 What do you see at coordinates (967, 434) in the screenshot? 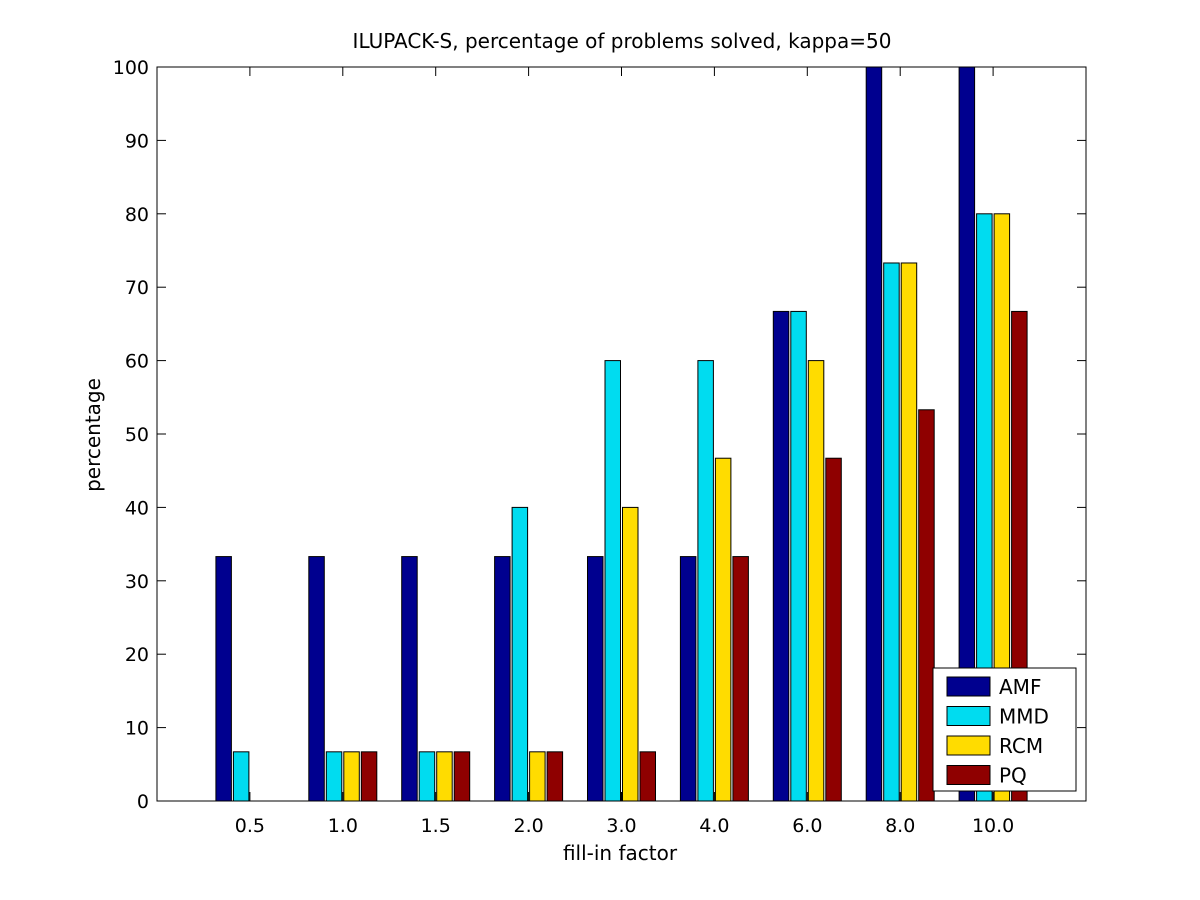
I see `bar-amf-10.0` at bounding box center [967, 434].